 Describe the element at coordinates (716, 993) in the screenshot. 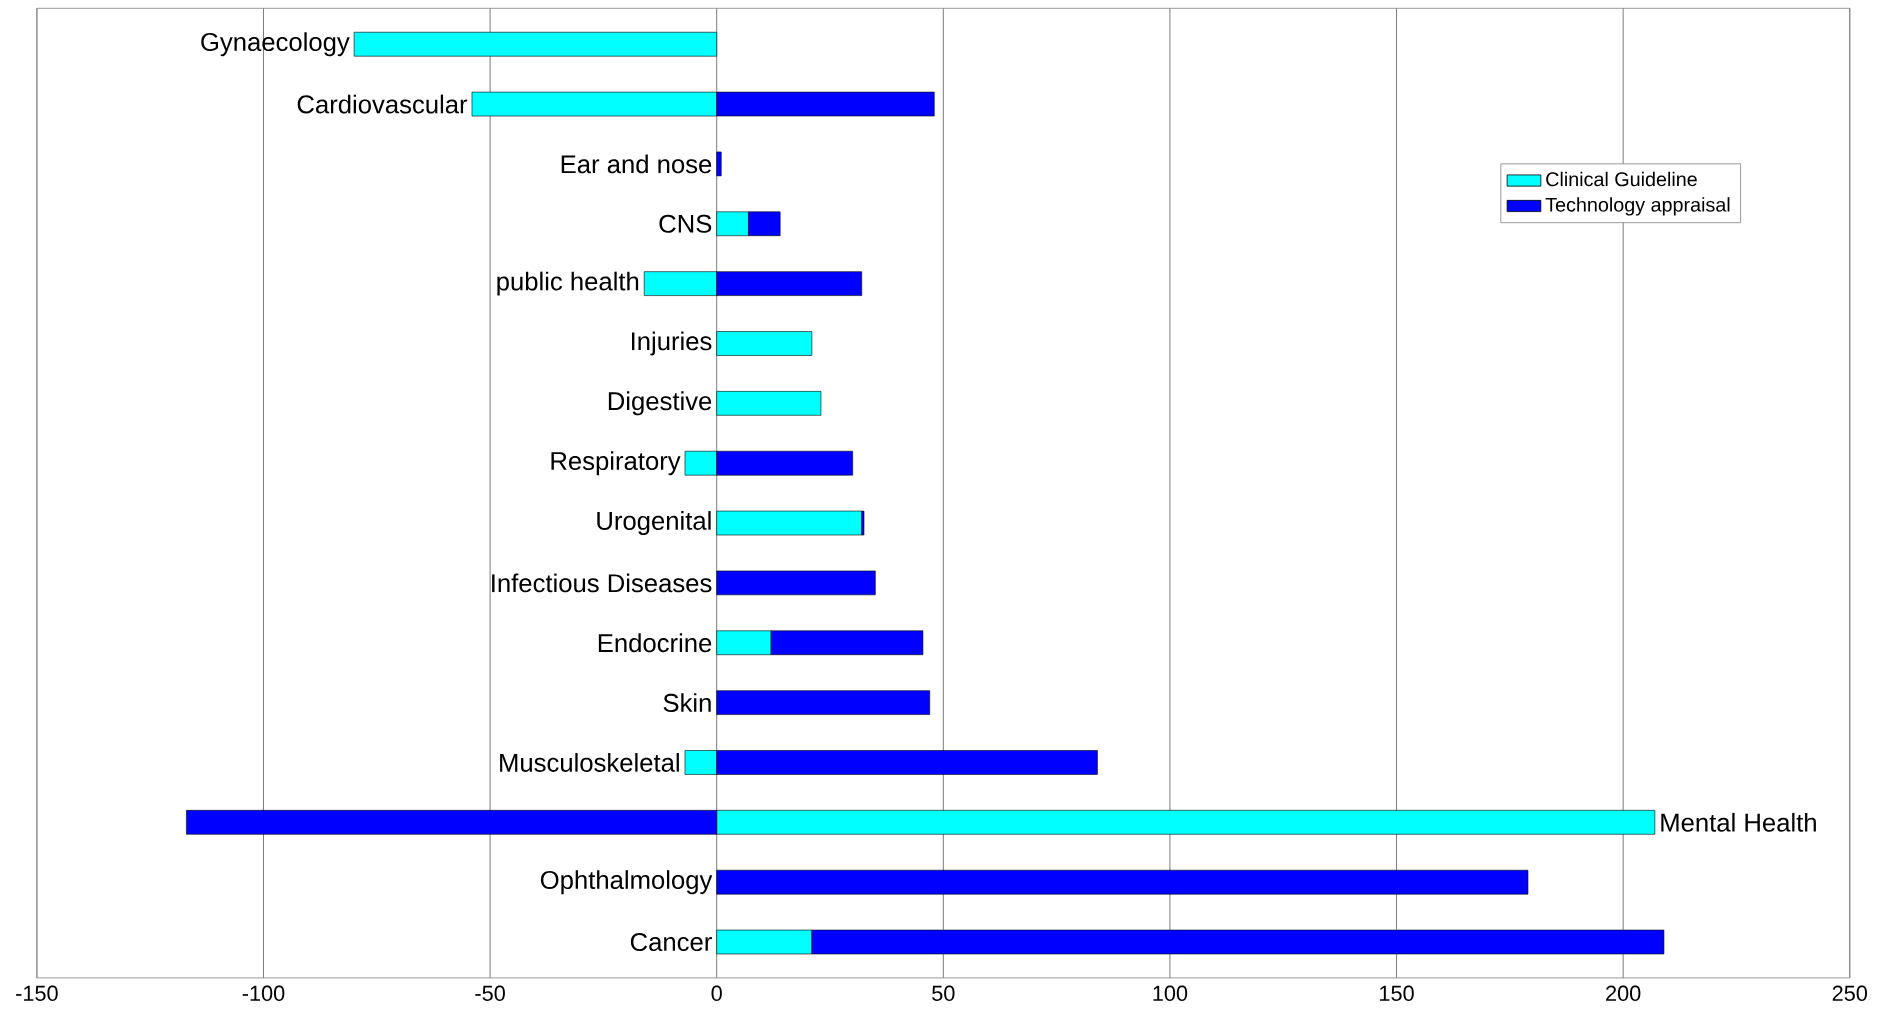

I see `x-tick-label: 0` at that location.